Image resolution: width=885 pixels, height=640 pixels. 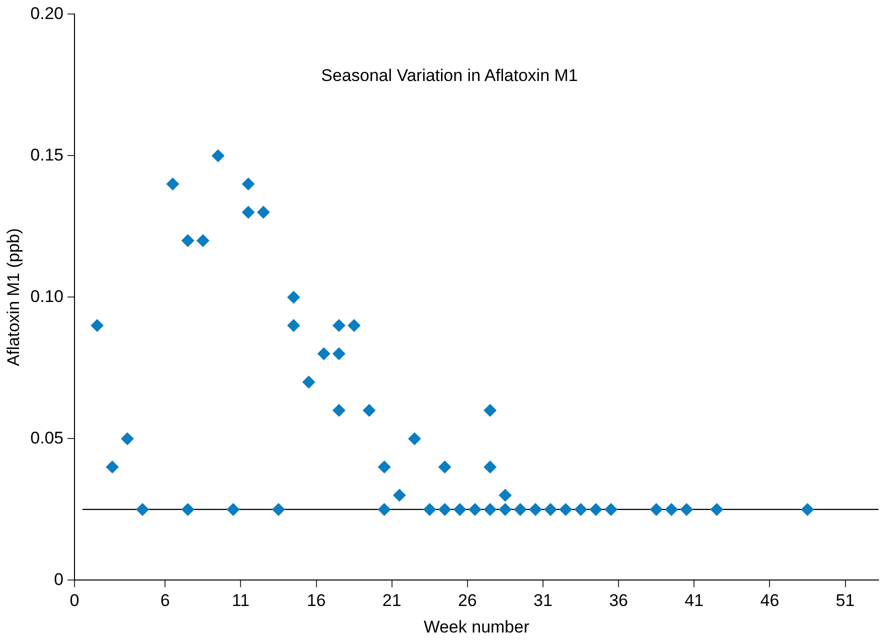 I want to click on x-axis-title: Week number, so click(x=477, y=626).